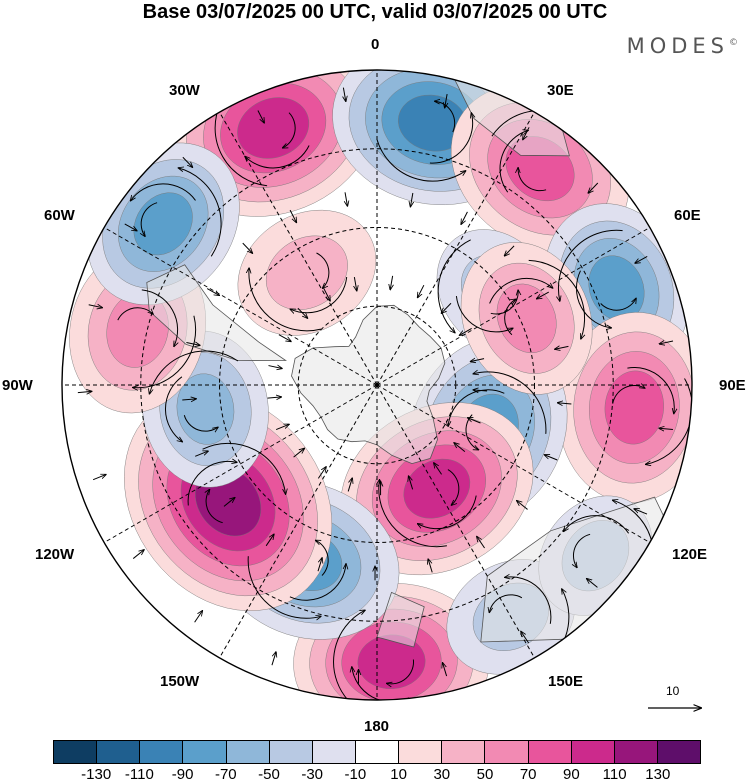 This screenshot has height=783, width=750. Describe the element at coordinates (398, 774) in the screenshot. I see `colorbar-tick-label: 10` at that location.